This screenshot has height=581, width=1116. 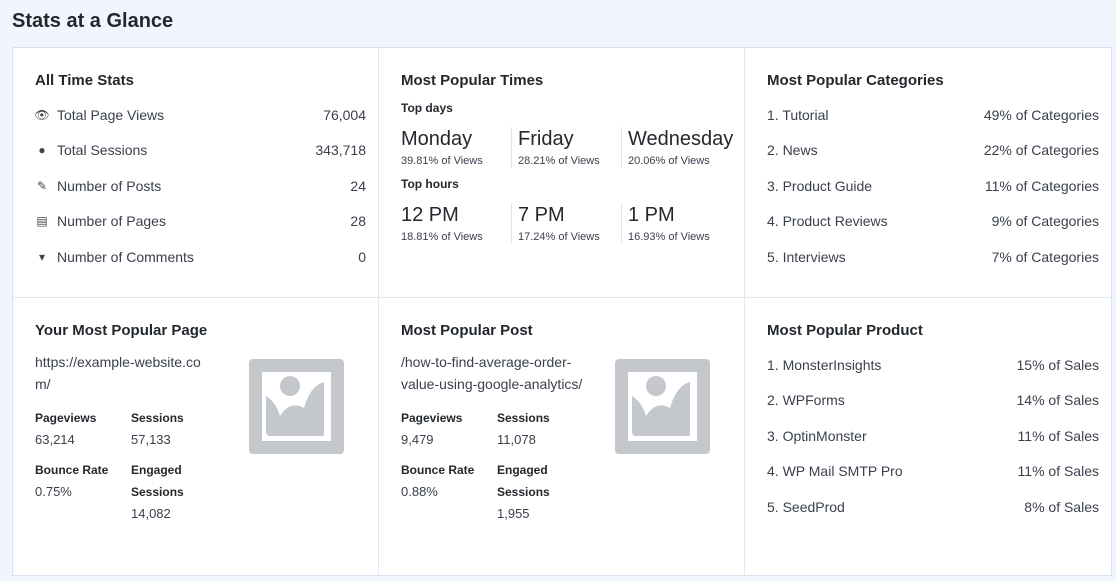 What do you see at coordinates (817, 435) in the screenshot?
I see `product-name: 3. OptinMonster` at bounding box center [817, 435].